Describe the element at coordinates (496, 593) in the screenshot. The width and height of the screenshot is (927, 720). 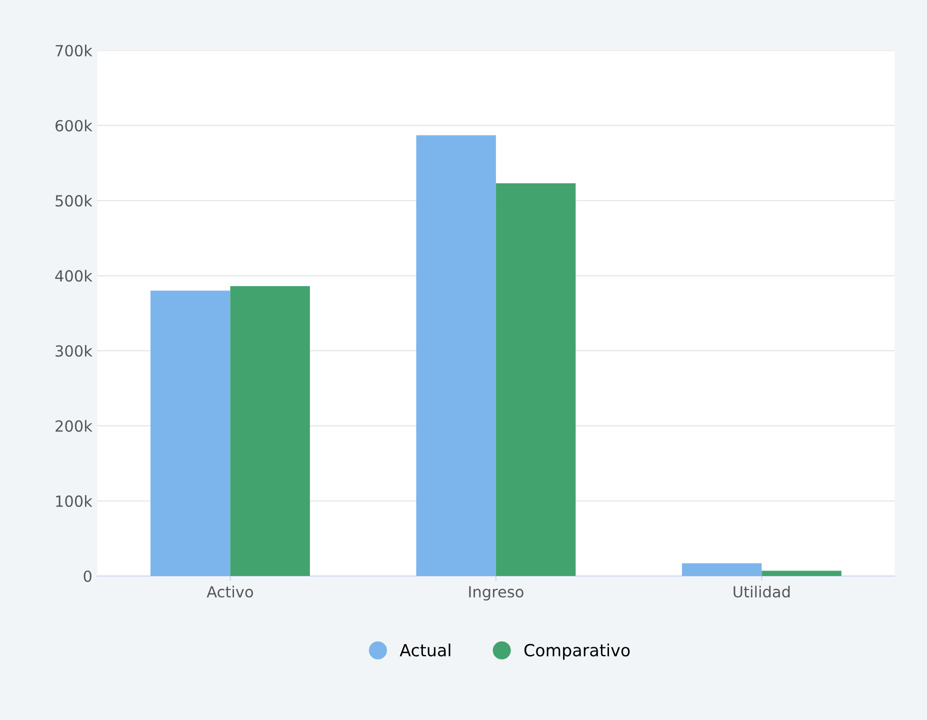
I see `x-tick-label: Ingreso` at that location.